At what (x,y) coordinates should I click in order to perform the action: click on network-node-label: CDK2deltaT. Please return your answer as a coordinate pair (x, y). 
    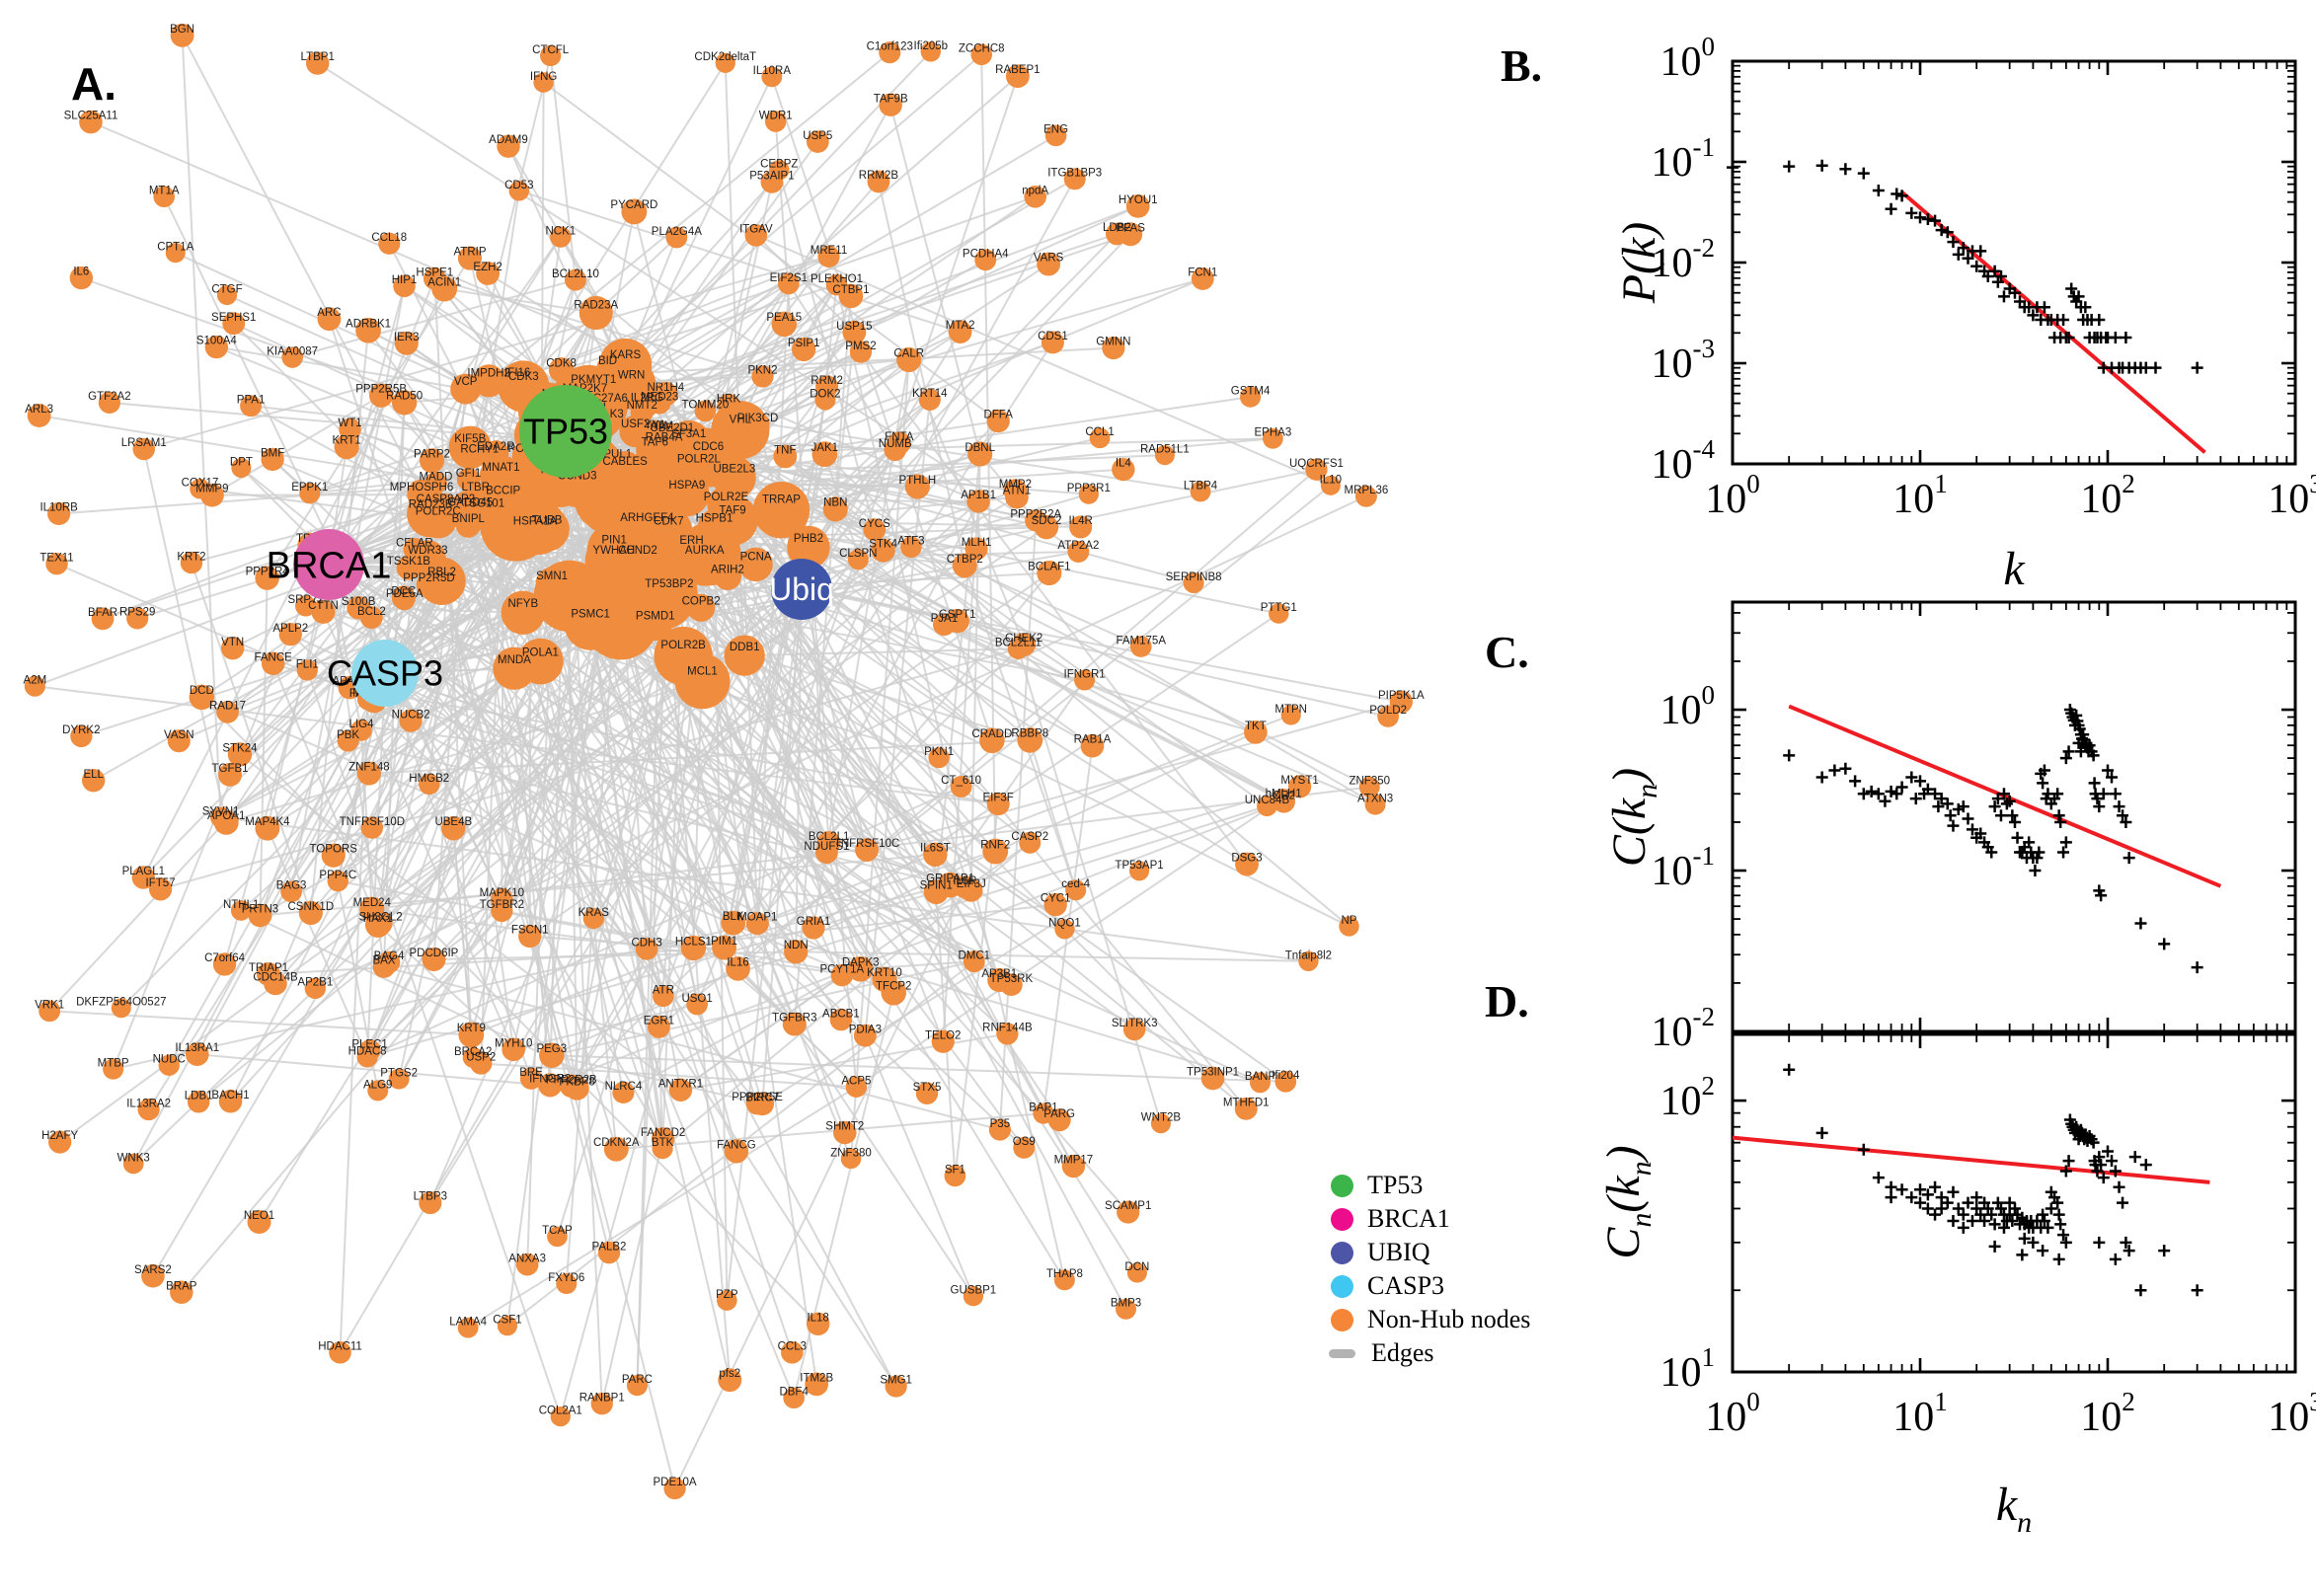
    Looking at the image, I should click on (725, 57).